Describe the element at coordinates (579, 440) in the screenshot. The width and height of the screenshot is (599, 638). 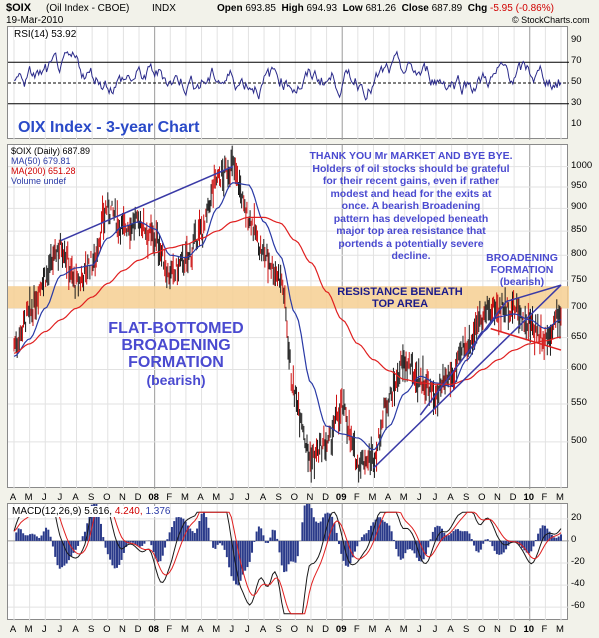
I see `price-tick-label: 500` at that location.